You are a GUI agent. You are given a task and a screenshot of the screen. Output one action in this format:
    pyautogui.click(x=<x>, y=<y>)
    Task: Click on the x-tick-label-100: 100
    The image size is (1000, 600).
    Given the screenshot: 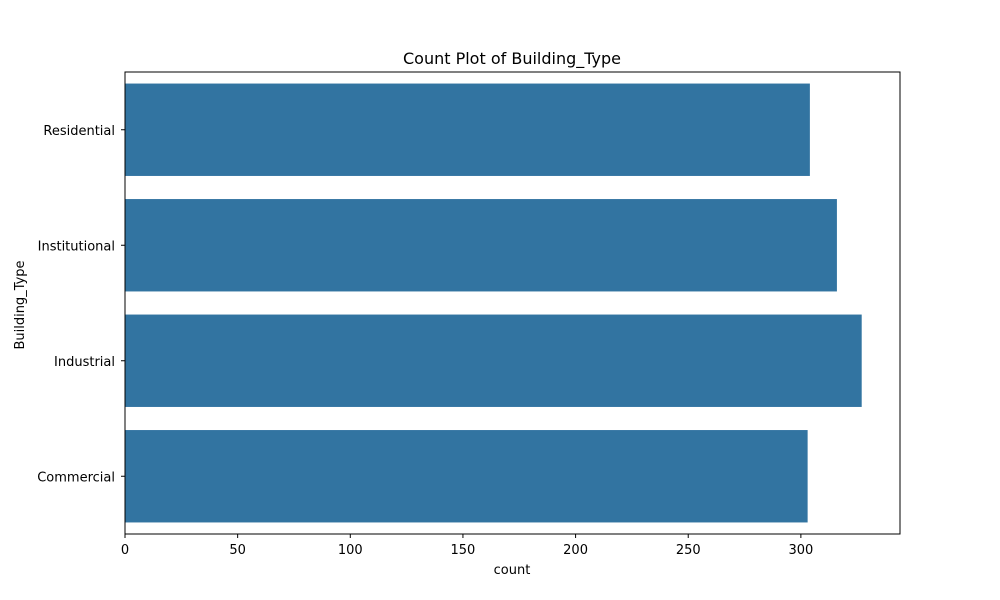 What is the action you would take?
    pyautogui.click(x=350, y=550)
    